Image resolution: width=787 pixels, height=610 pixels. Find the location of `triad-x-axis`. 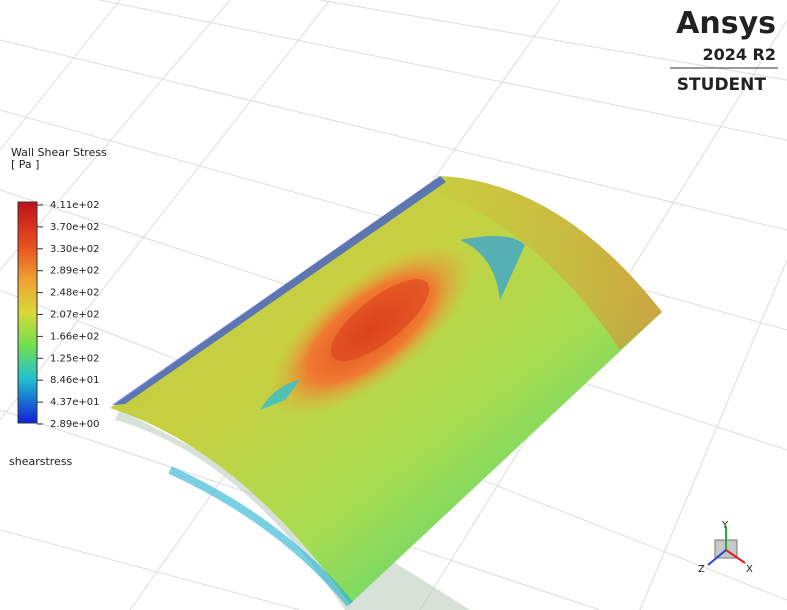

triad-x-axis is located at coordinates (735, 556).